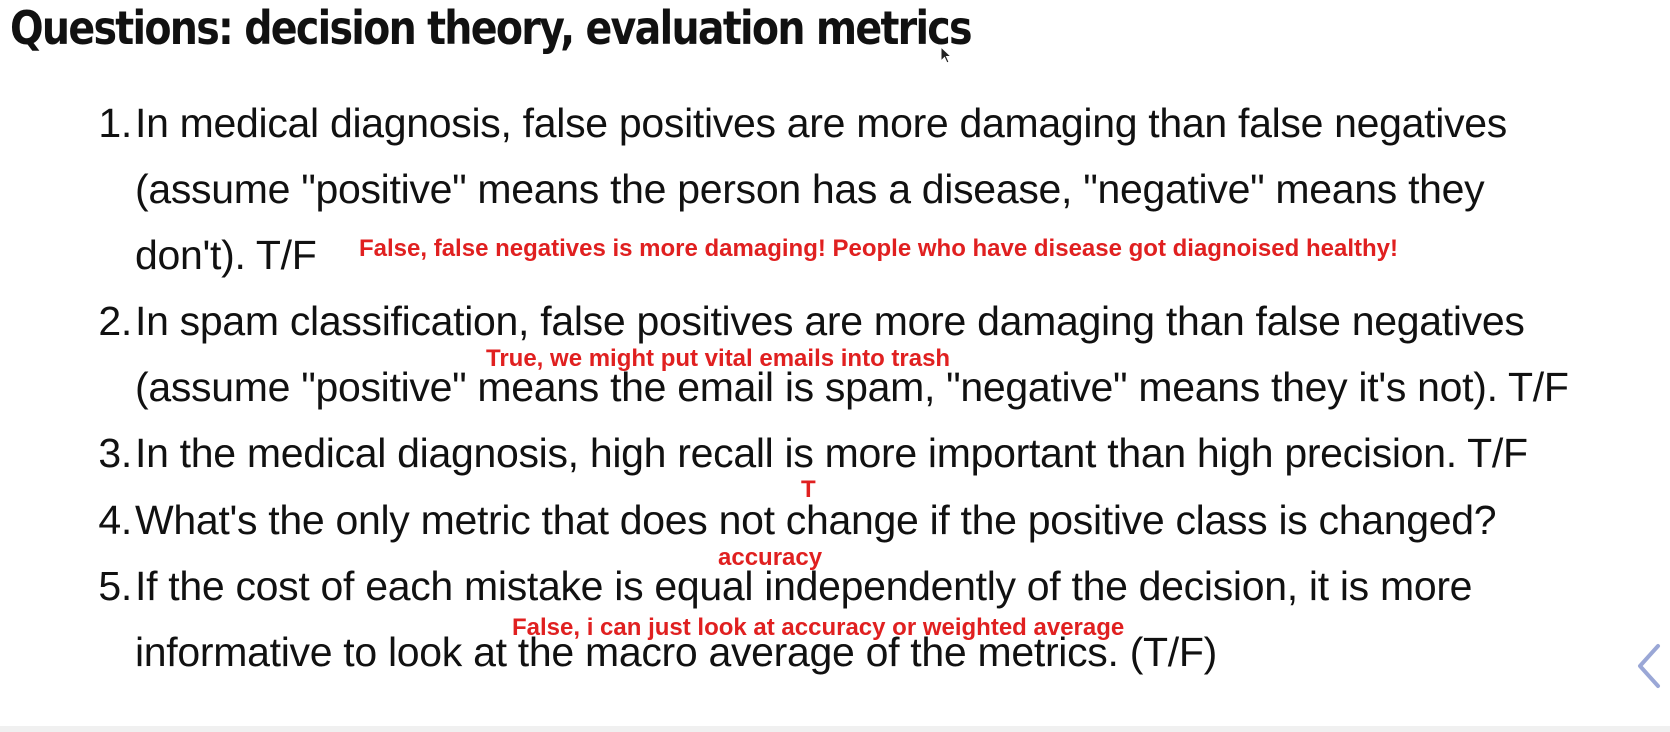  Describe the element at coordinates (115, 586) in the screenshot. I see `question-number: 5.` at that location.